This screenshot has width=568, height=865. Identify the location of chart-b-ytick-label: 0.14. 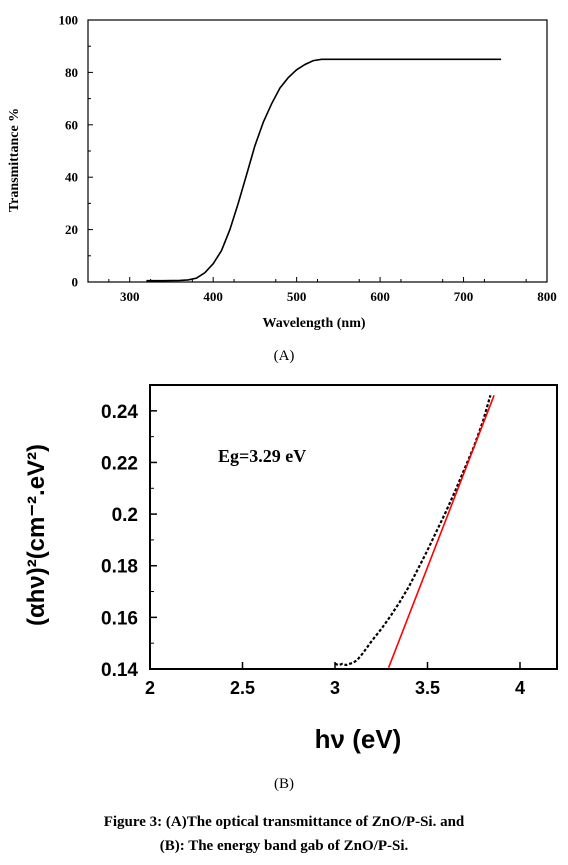
(119, 670).